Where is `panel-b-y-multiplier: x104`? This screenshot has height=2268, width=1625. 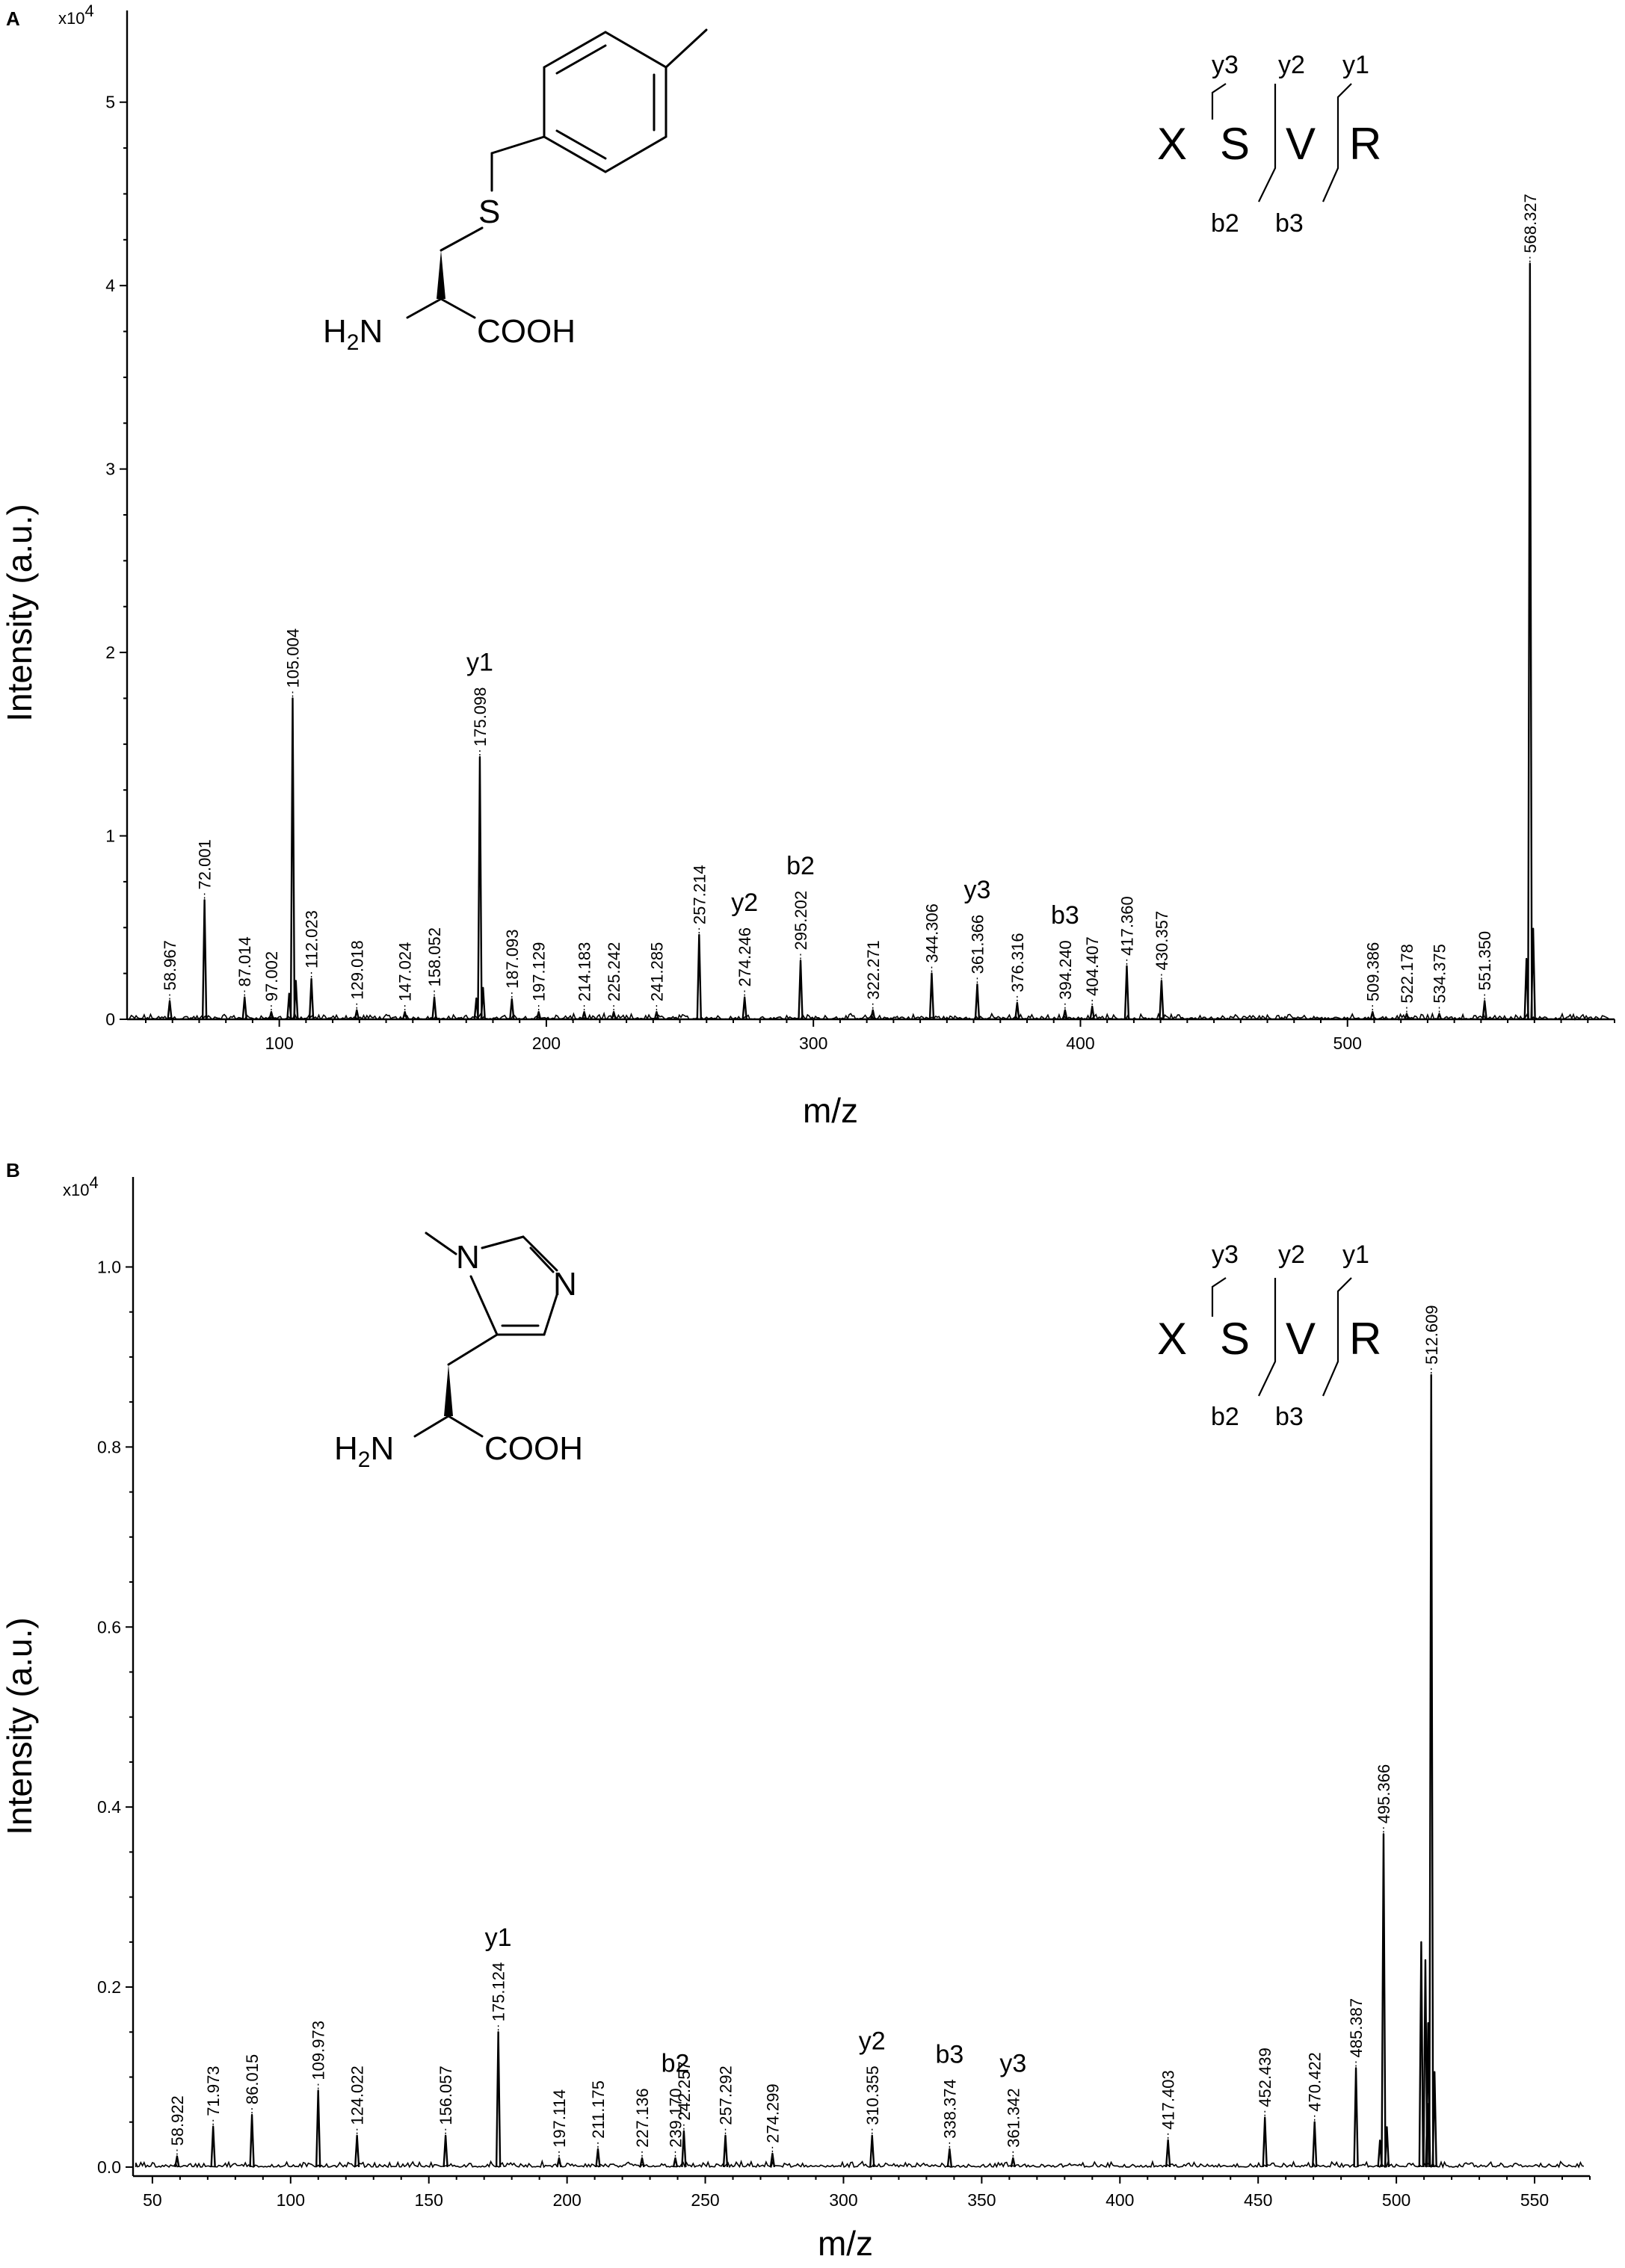 panel-b-y-multiplier: x104 is located at coordinates (81, 1186).